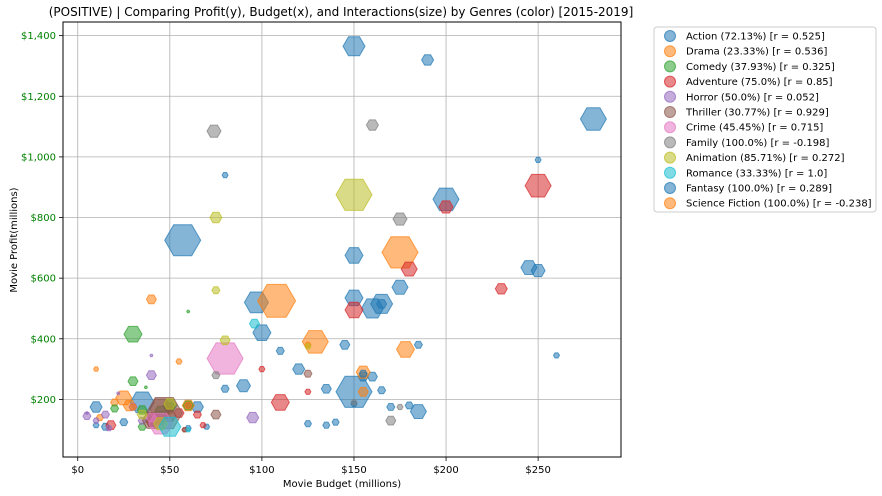 This screenshot has height=496, width=882. I want to click on legend-label: Fantasy (100.0%) [r = 0.289], so click(759, 189).